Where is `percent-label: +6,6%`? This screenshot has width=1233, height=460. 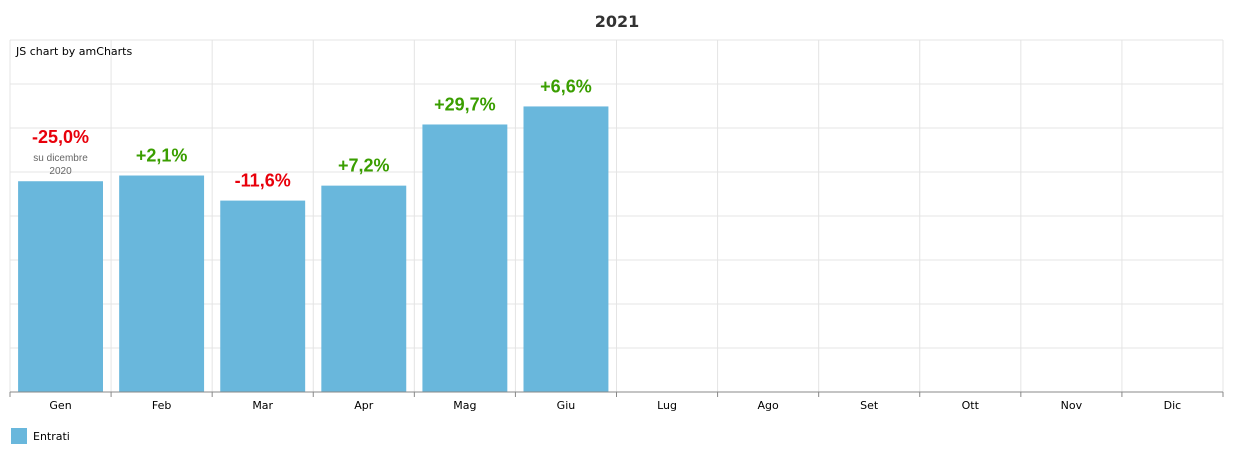
percent-label: +6,6% is located at coordinates (566, 86).